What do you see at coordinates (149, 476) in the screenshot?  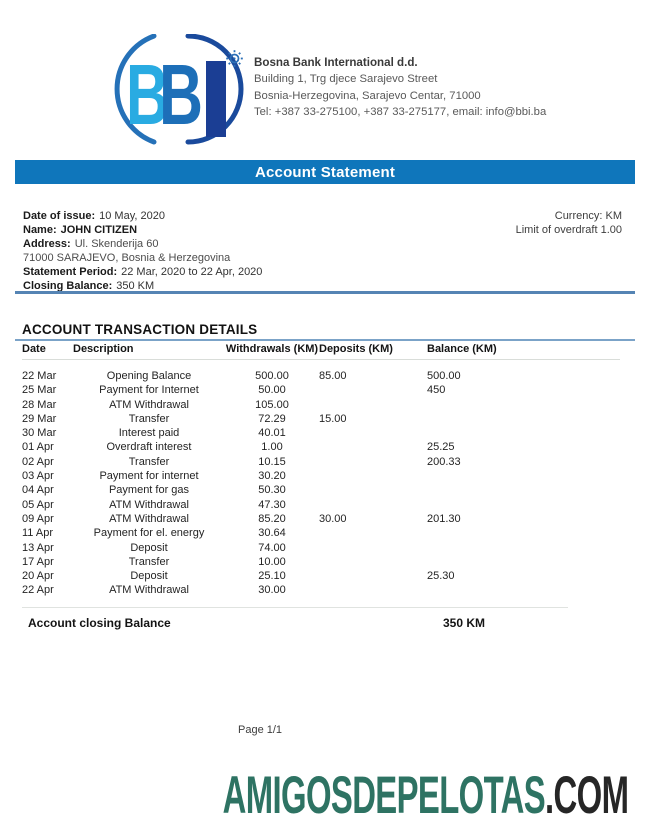 I see `cell-desc: Payment for internet` at bounding box center [149, 476].